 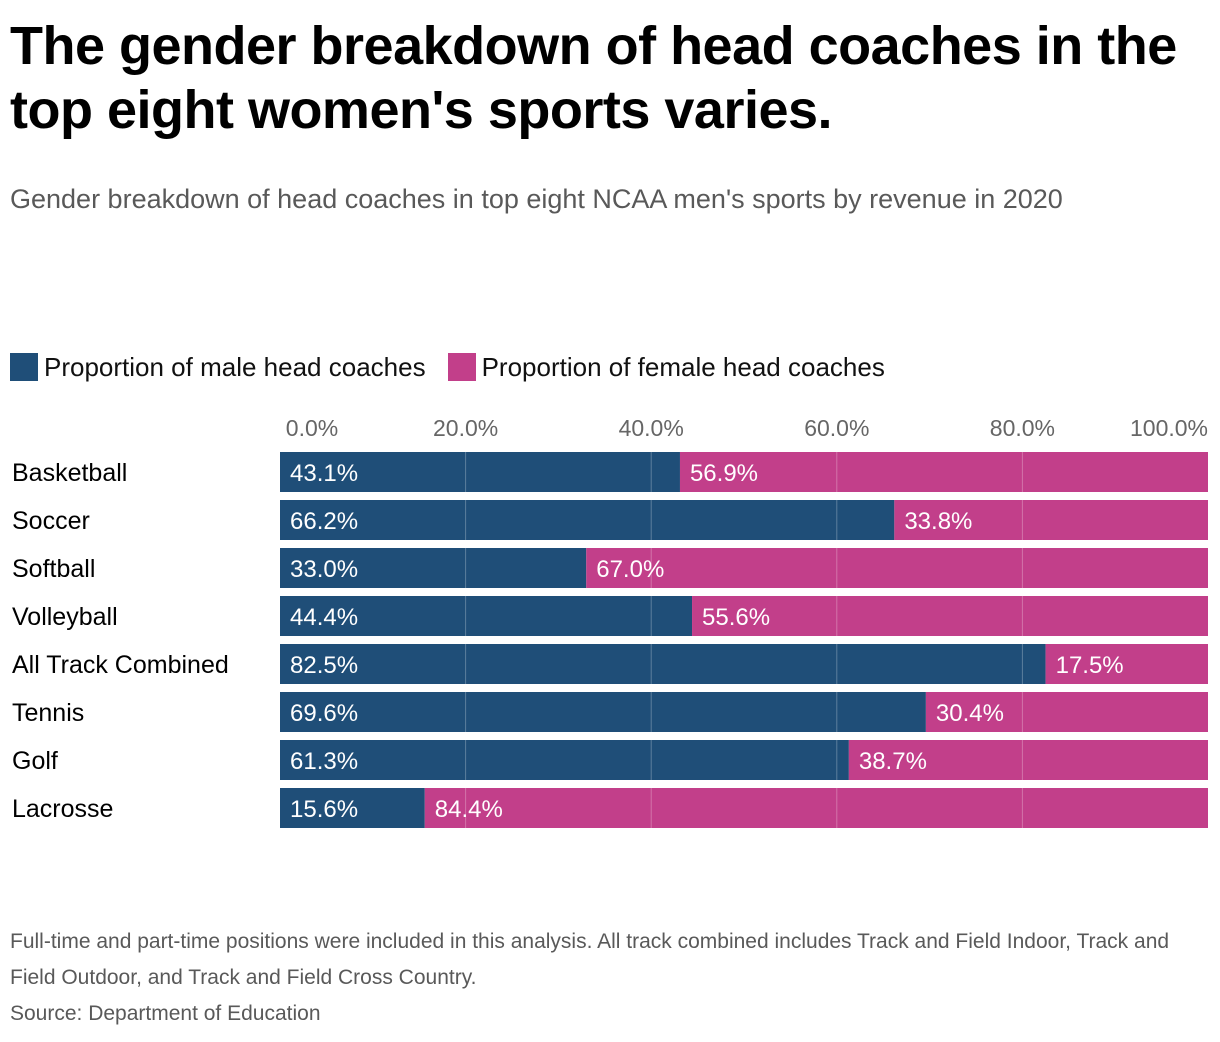 What do you see at coordinates (324, 761) in the screenshot?
I see `data-label-male: 61.3%` at bounding box center [324, 761].